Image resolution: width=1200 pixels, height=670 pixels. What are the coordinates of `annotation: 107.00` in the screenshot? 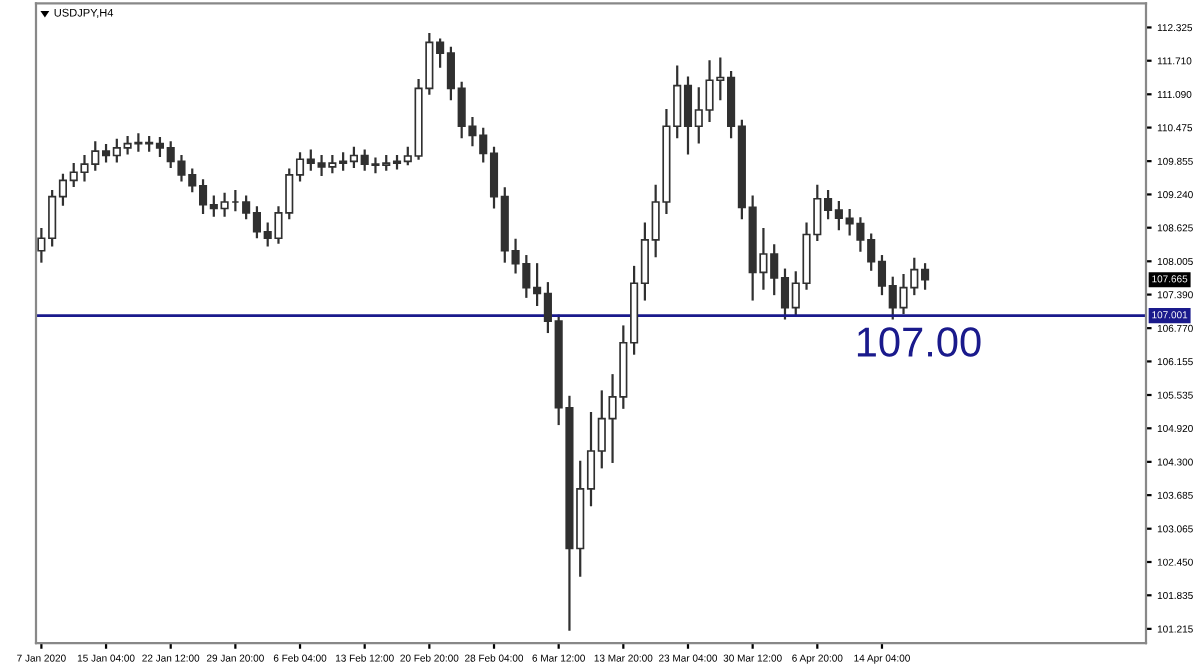 It's located at (919, 342).